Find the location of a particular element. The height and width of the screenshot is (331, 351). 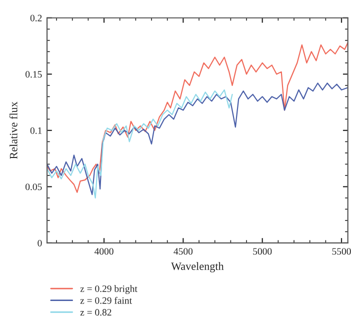

x-axis-title: Wavelength is located at coordinates (197, 267).